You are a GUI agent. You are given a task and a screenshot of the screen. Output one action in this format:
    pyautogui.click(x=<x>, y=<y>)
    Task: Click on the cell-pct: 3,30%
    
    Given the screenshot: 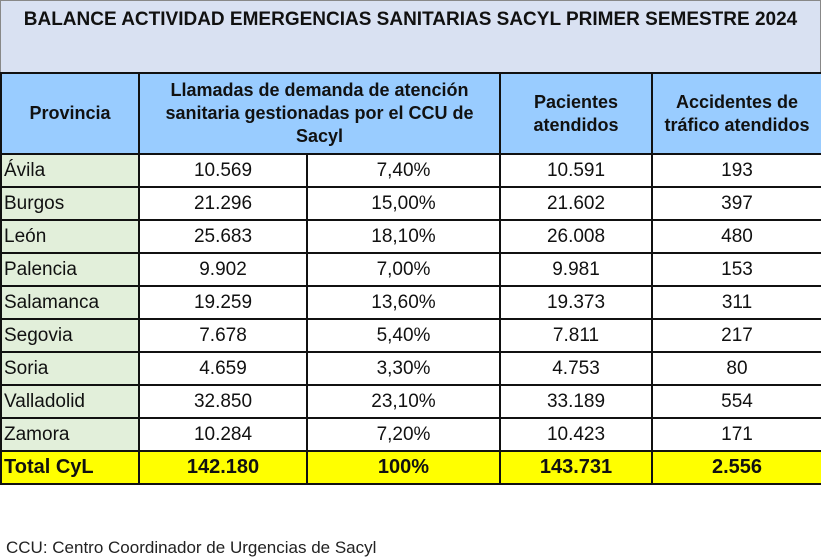 What is the action you would take?
    pyautogui.click(x=403, y=368)
    